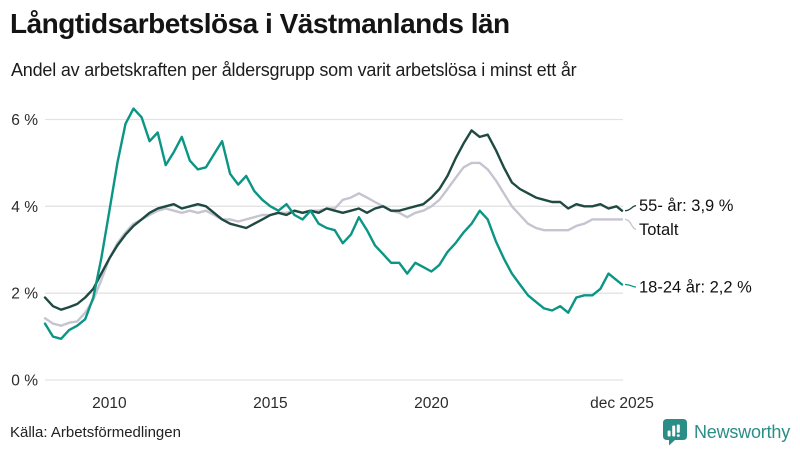  I want to click on annotation-label-age-55-plus: 55- år: 3,9 %, so click(686, 206).